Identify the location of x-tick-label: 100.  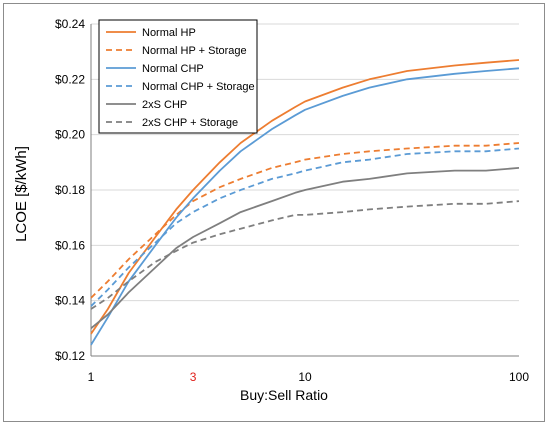
(519, 377).